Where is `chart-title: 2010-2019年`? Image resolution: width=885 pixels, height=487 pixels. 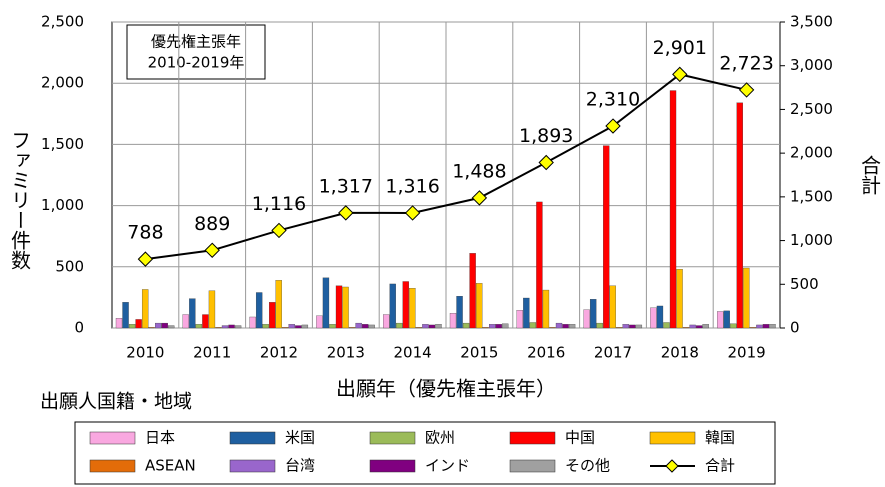 chart-title: 2010-2019年 is located at coordinates (196, 63).